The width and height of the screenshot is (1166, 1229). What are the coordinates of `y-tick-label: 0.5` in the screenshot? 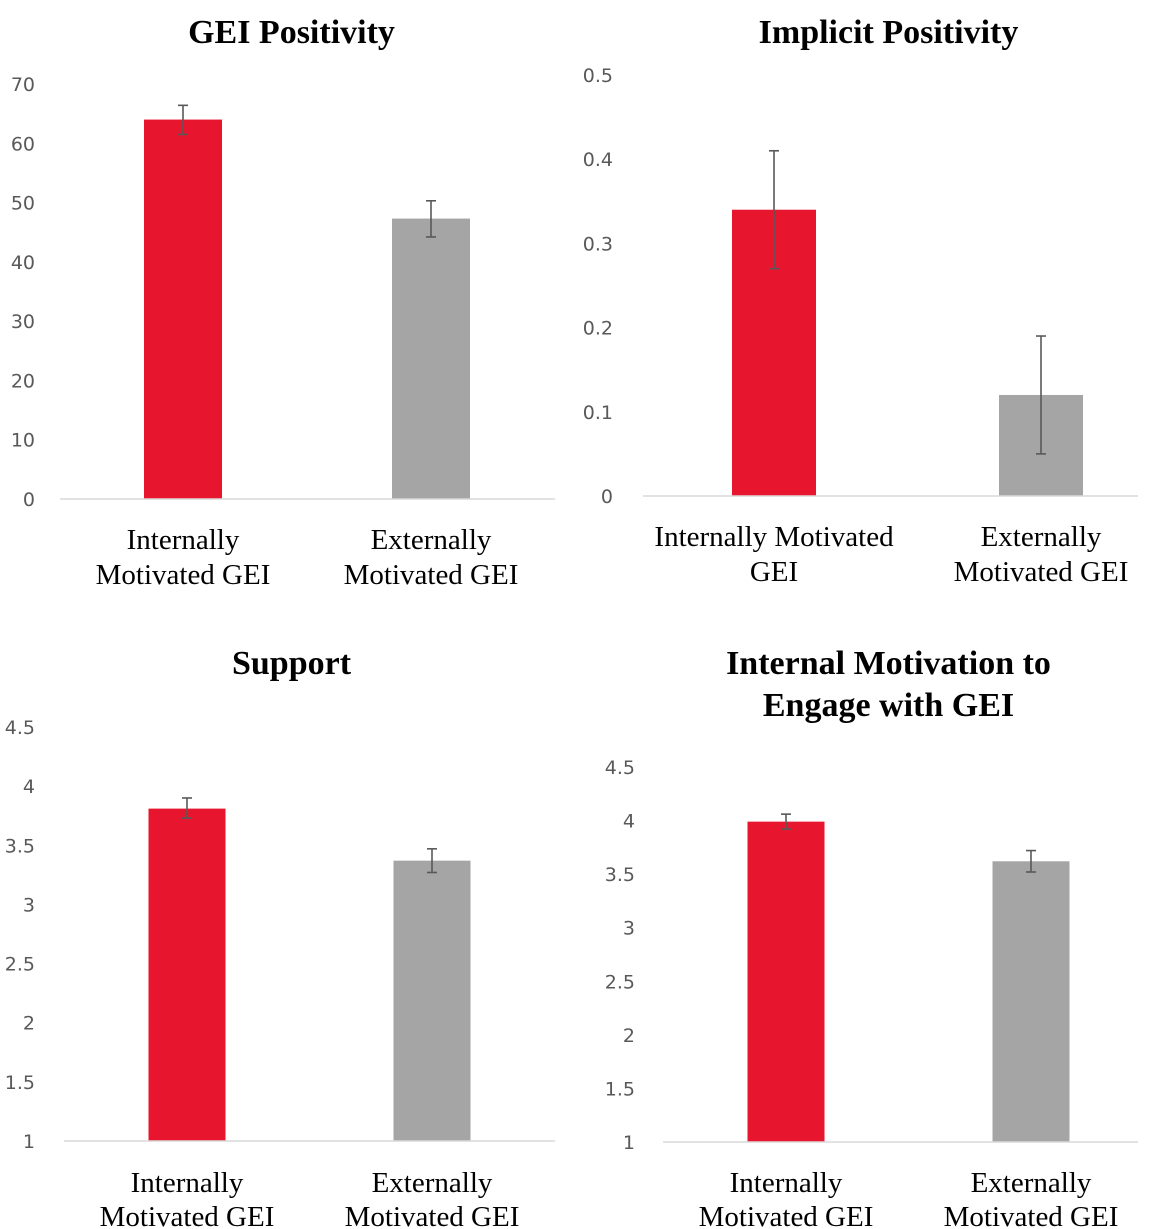 It's located at (598, 76).